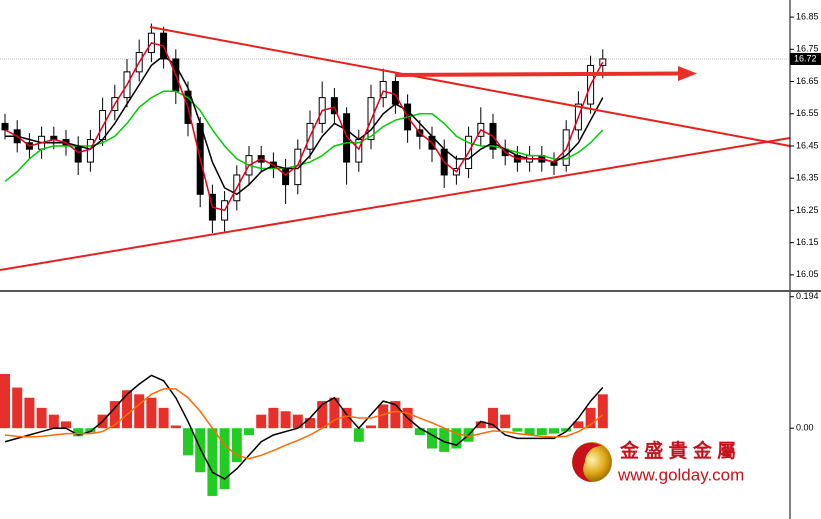 Image resolution: width=821 pixels, height=519 pixels. I want to click on y-tick-label: 0.00, so click(805, 428).